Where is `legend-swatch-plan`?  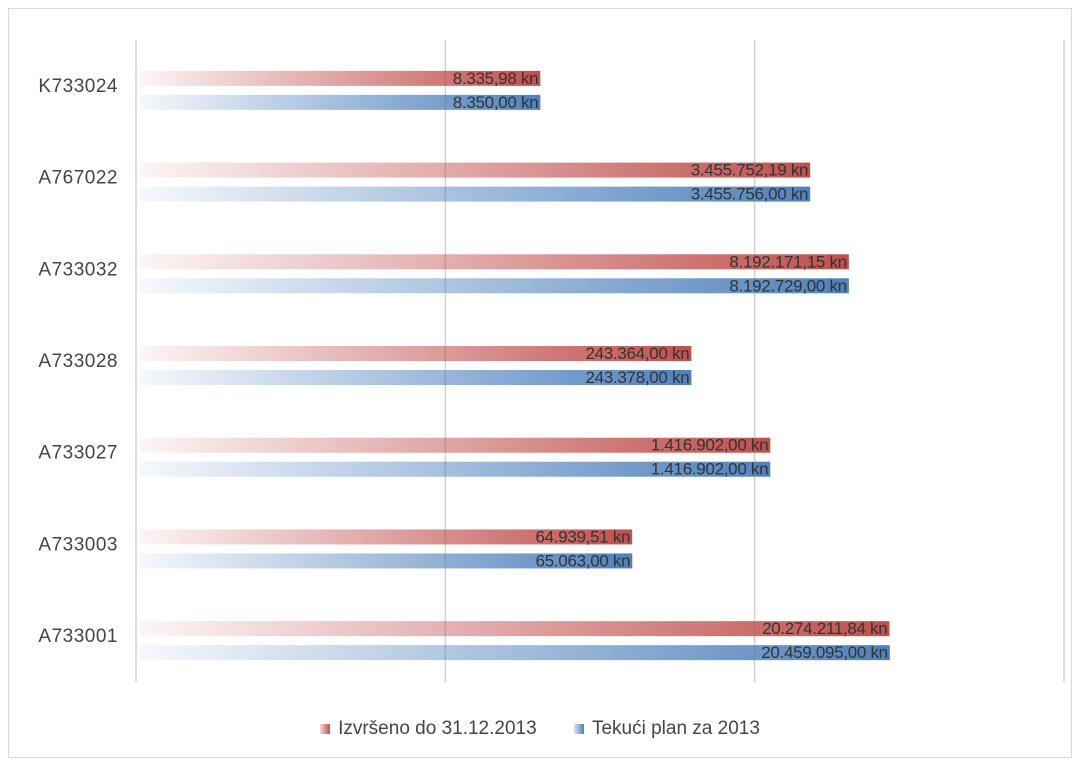 legend-swatch-plan is located at coordinates (578, 729).